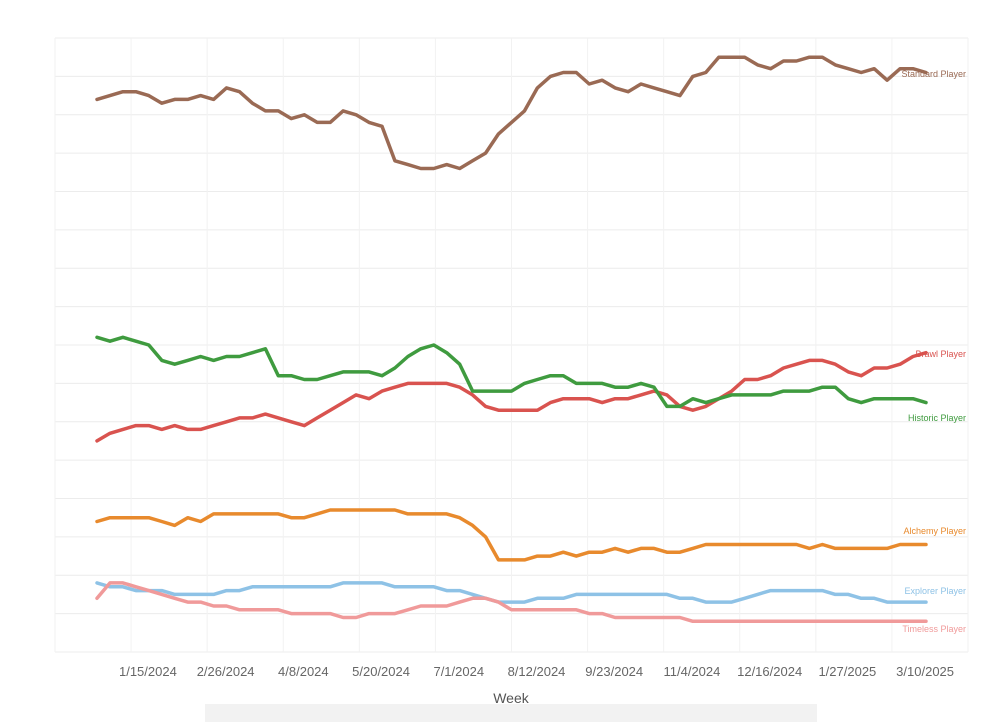 This screenshot has height=722, width=1000. Describe the element at coordinates (847, 671) in the screenshot. I see `x-tick-label: 1/27/2025` at that location.